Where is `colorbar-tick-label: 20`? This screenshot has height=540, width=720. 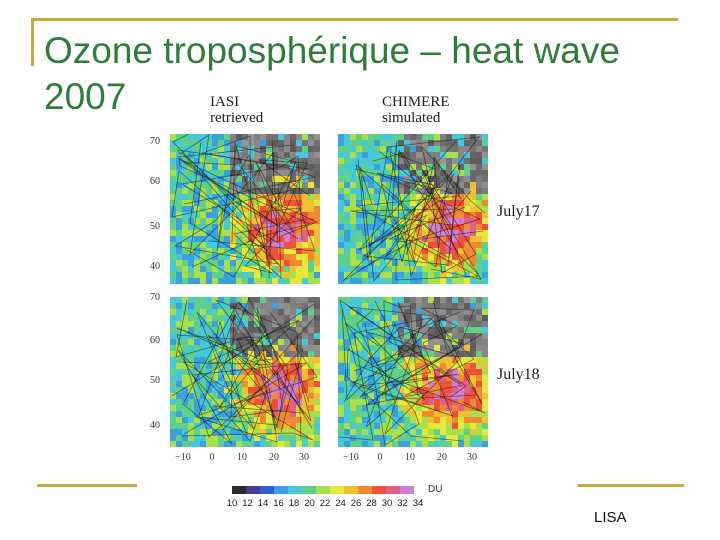 colorbar-tick-label: 20 is located at coordinates (309, 503).